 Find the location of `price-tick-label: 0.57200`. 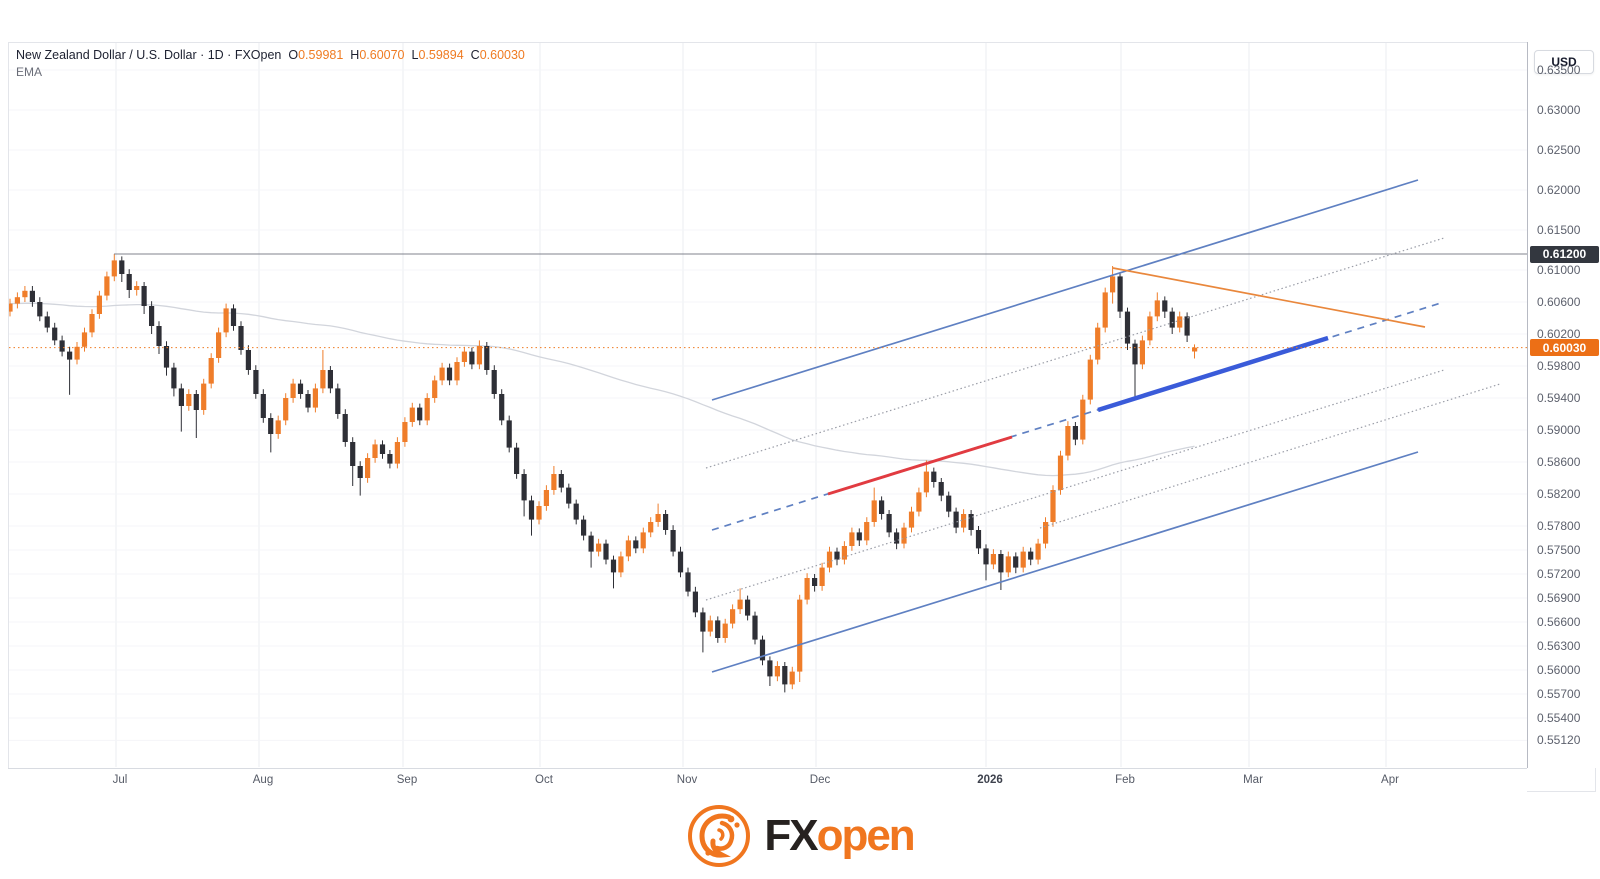

price-tick-label: 0.57200 is located at coordinates (1559, 574).